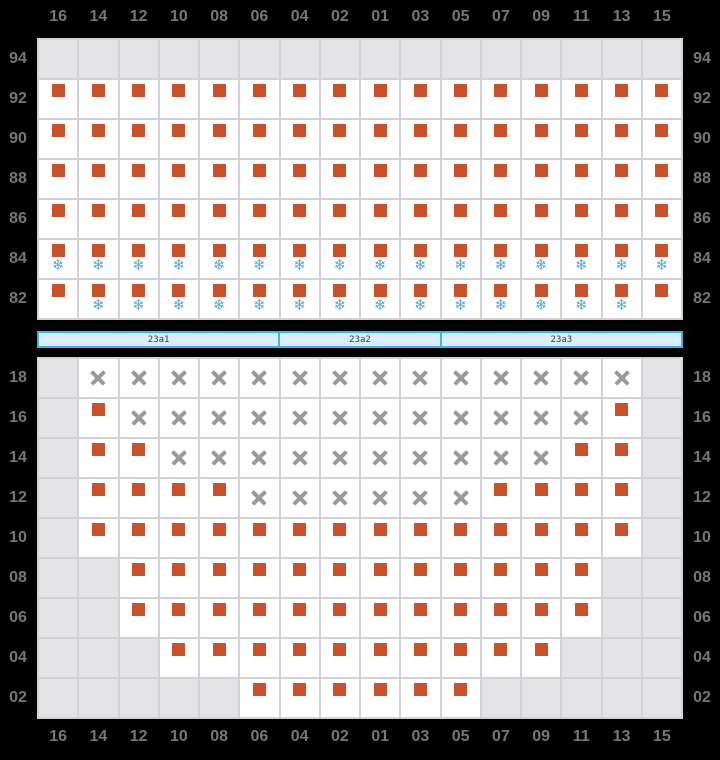  I want to click on zone-segment: 23a3, so click(561, 339).